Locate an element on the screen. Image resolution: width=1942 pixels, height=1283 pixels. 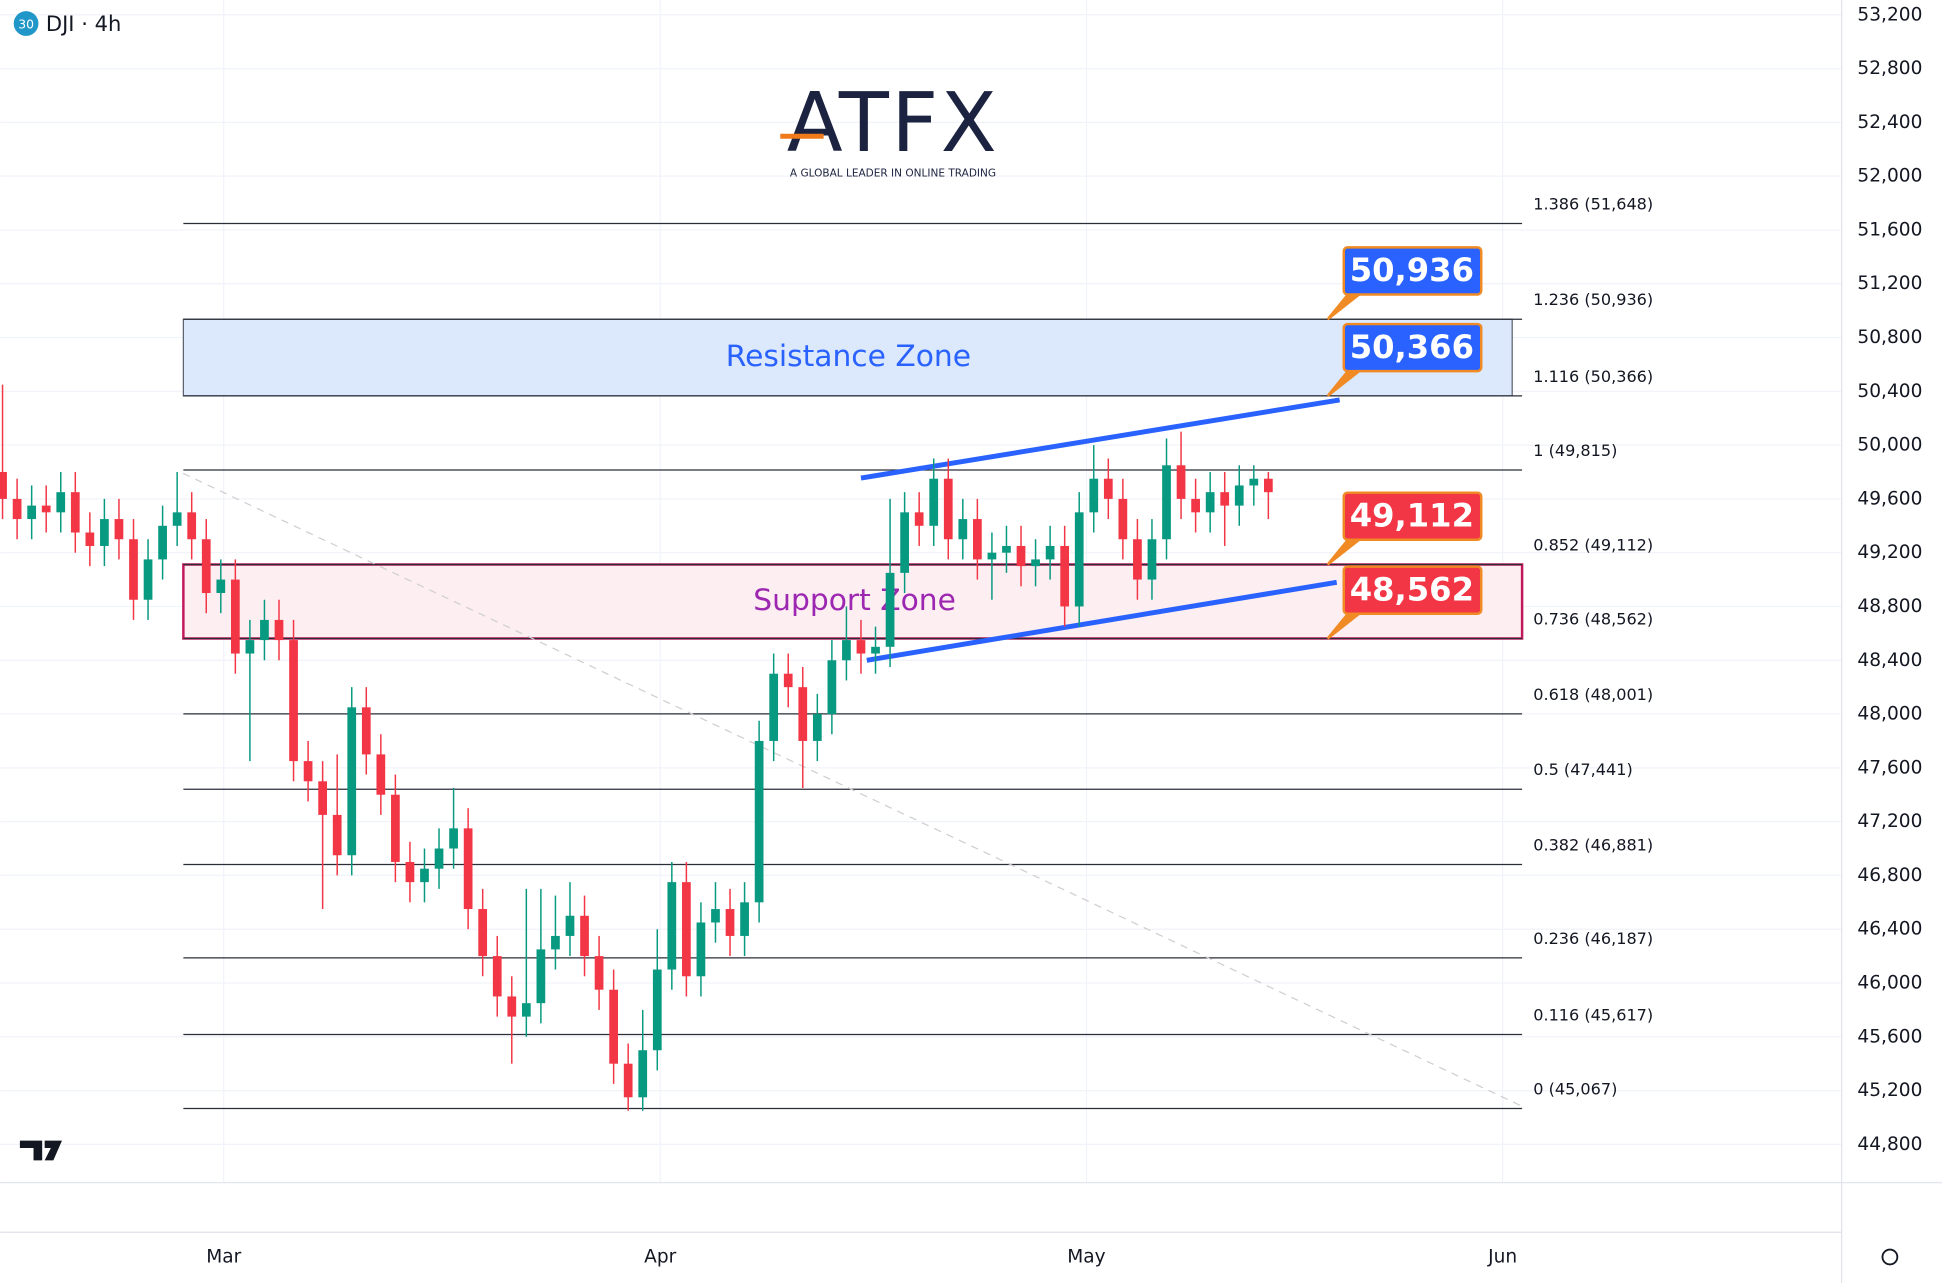
y-tick-label: 49,600 is located at coordinates (1889, 498).